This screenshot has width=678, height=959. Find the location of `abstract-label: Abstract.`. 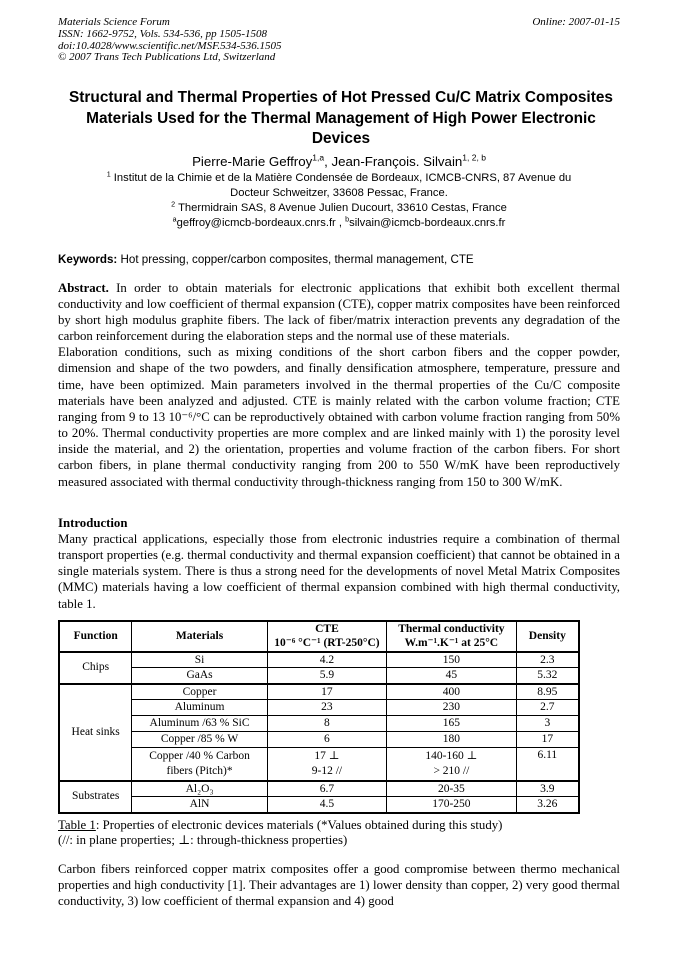

abstract-label: Abstract. is located at coordinates (83, 287).